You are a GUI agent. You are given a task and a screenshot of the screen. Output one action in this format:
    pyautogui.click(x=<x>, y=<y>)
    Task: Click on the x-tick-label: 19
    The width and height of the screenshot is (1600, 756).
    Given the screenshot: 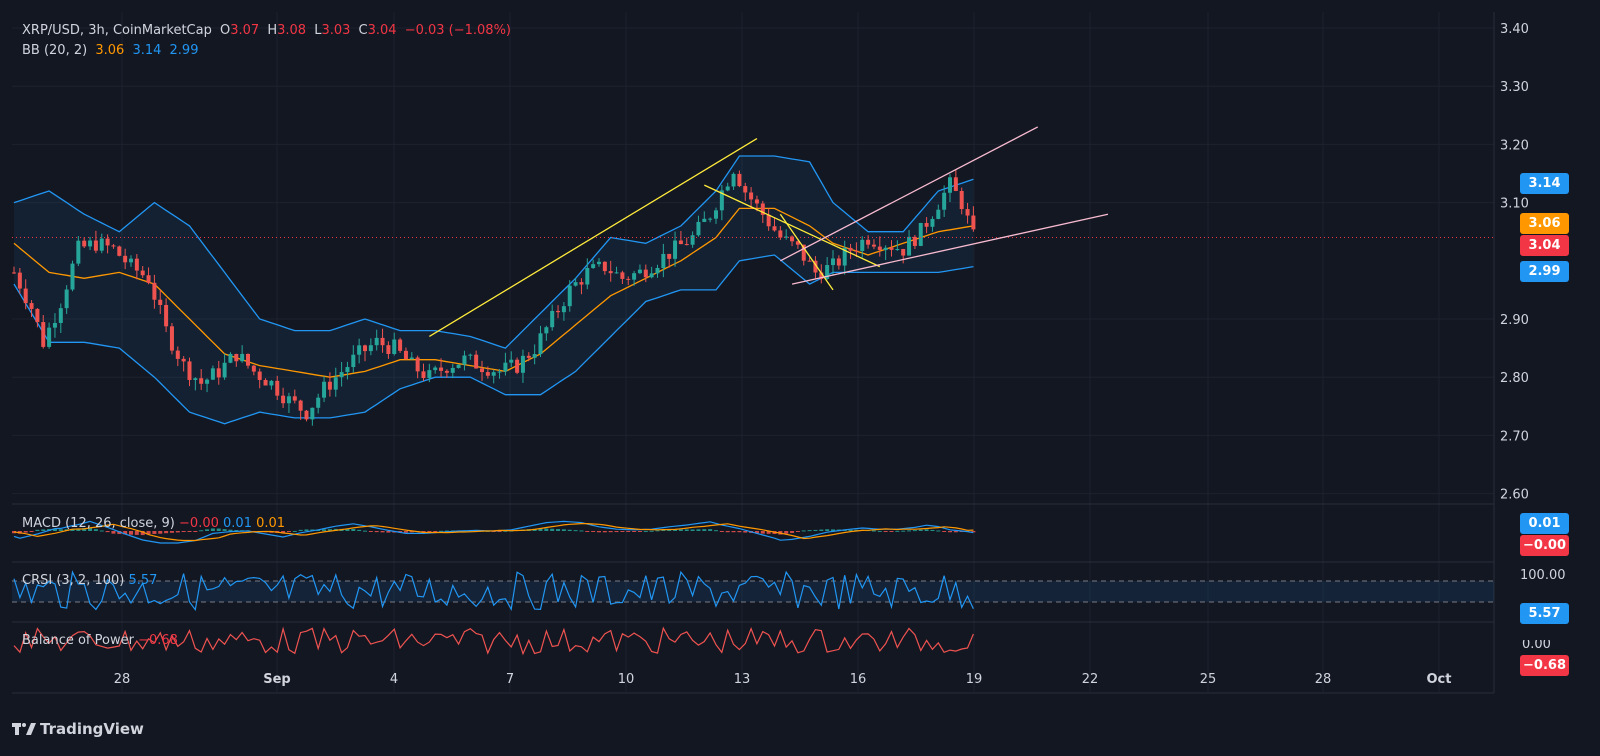 What is the action you would take?
    pyautogui.click(x=974, y=679)
    